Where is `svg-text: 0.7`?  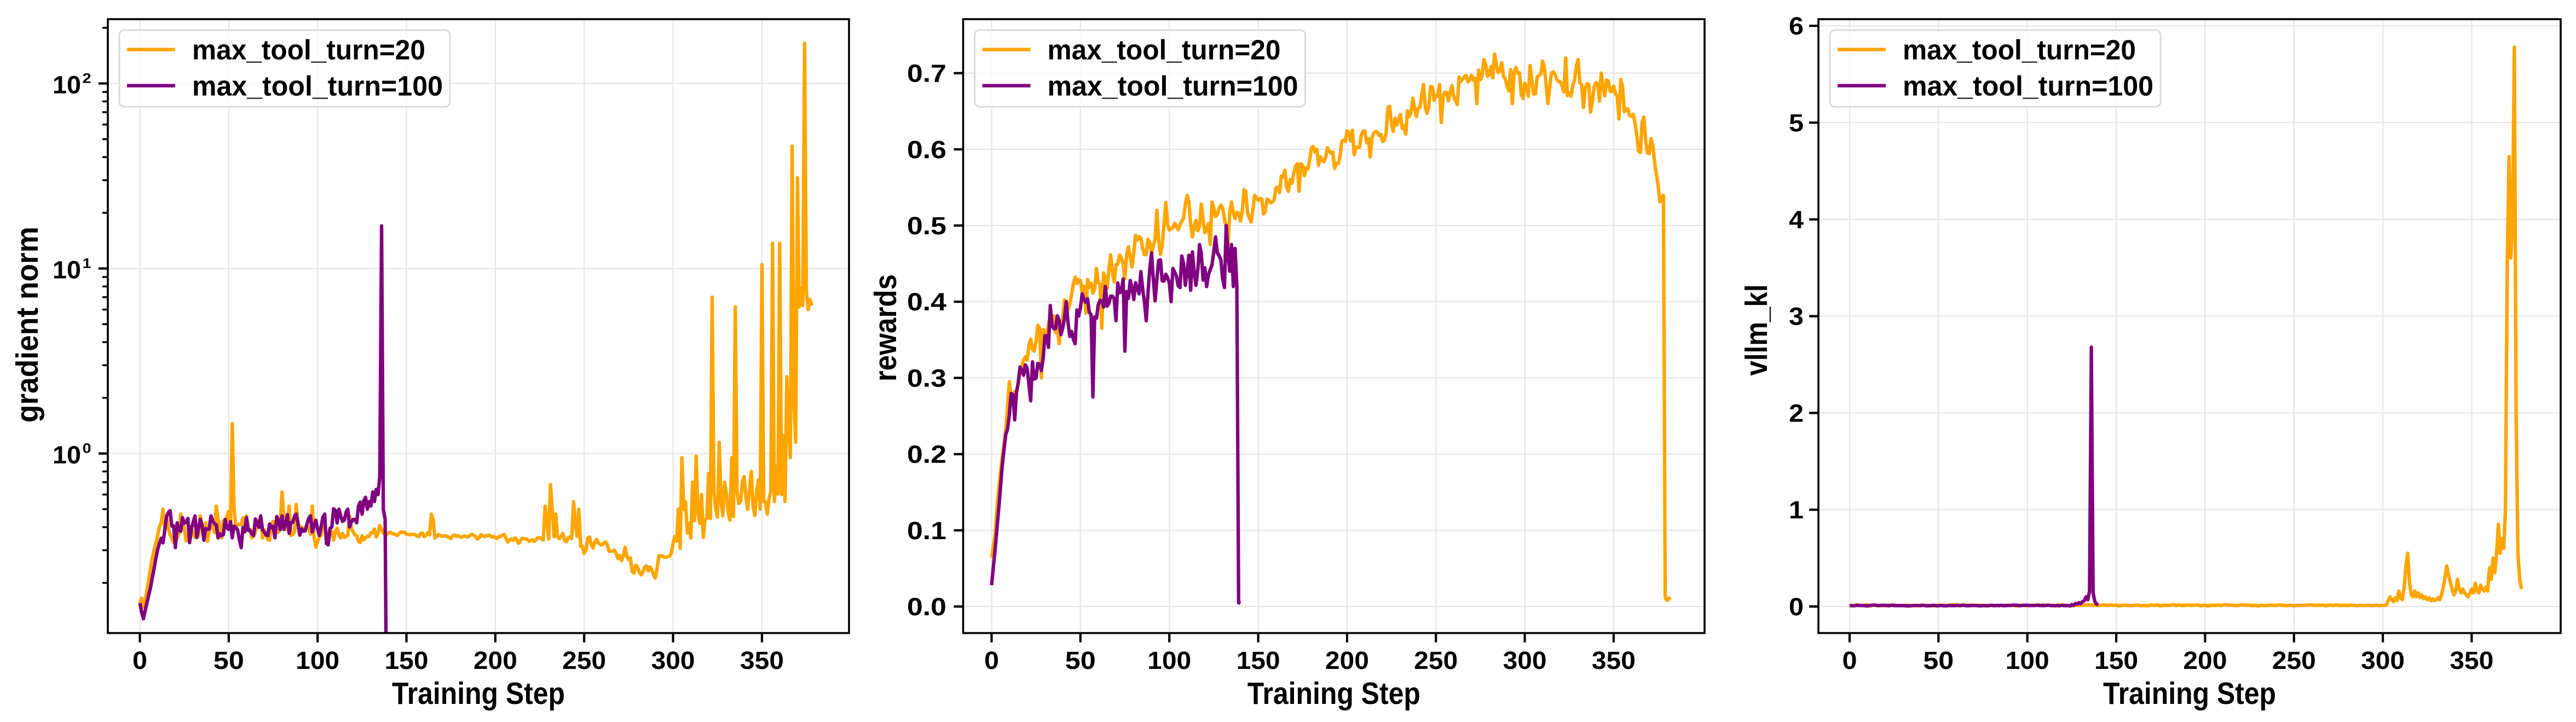
svg-text: 0.7 is located at coordinates (927, 74).